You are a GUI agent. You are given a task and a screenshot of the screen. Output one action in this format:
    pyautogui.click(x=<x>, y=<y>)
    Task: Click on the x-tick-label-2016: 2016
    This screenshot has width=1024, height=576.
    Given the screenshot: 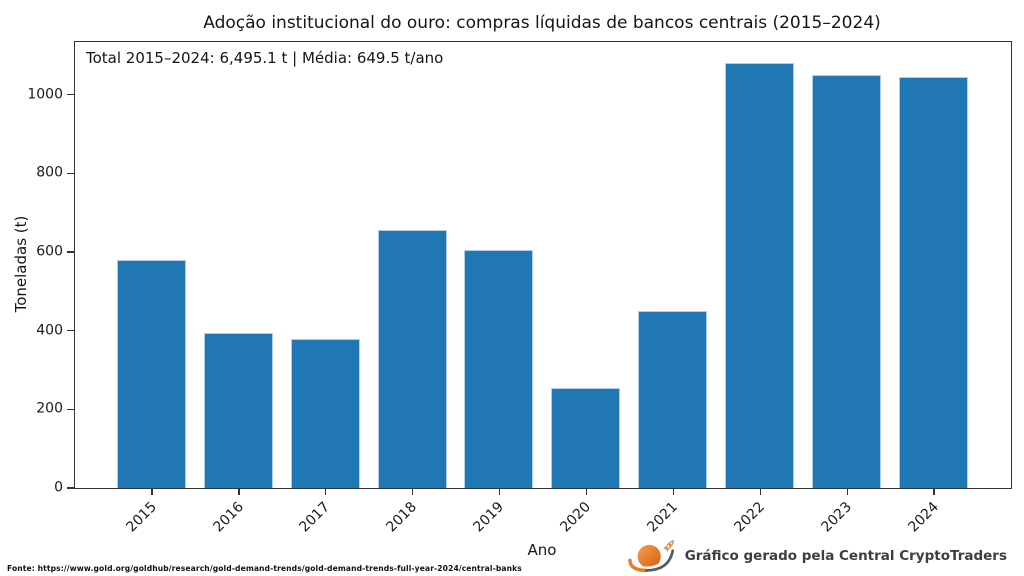 What is the action you would take?
    pyautogui.click(x=228, y=517)
    